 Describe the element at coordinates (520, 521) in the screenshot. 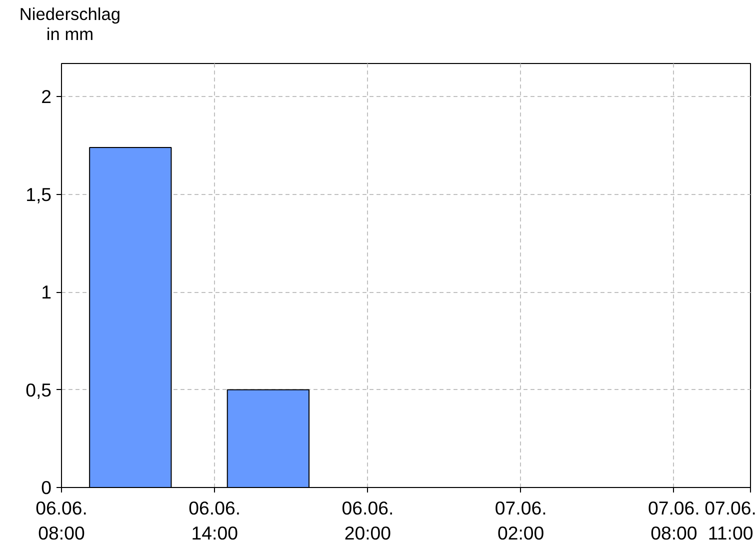

I see `x-tick-label: 07.06. 02:00` at that location.